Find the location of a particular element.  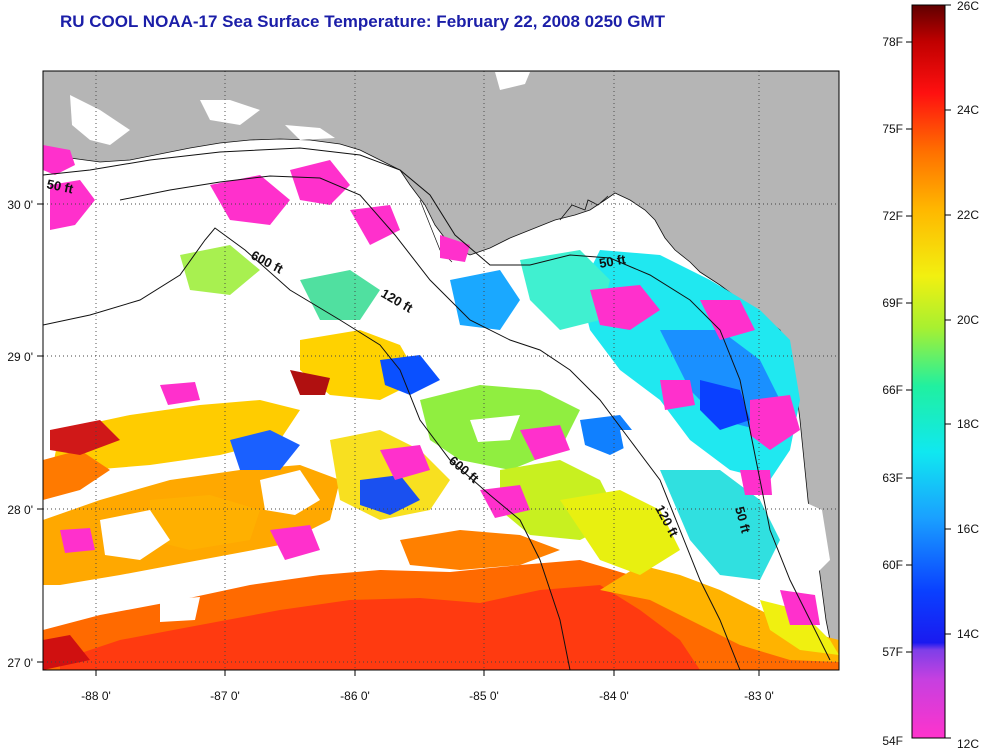

lon-label-83: -83 0' is located at coordinates (759, 696).